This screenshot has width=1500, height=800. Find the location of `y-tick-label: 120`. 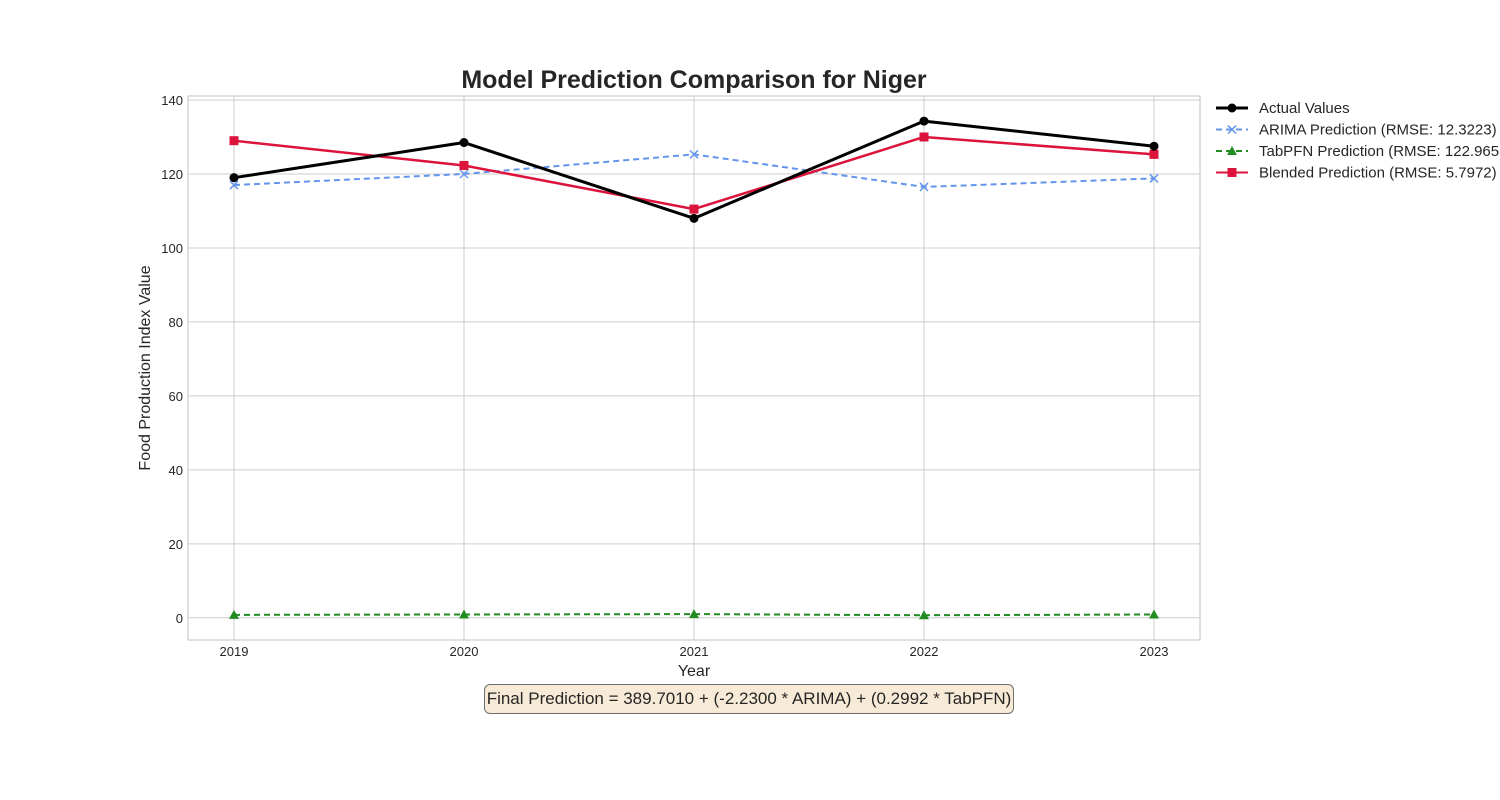

y-tick-label: 120 is located at coordinates (172, 174).